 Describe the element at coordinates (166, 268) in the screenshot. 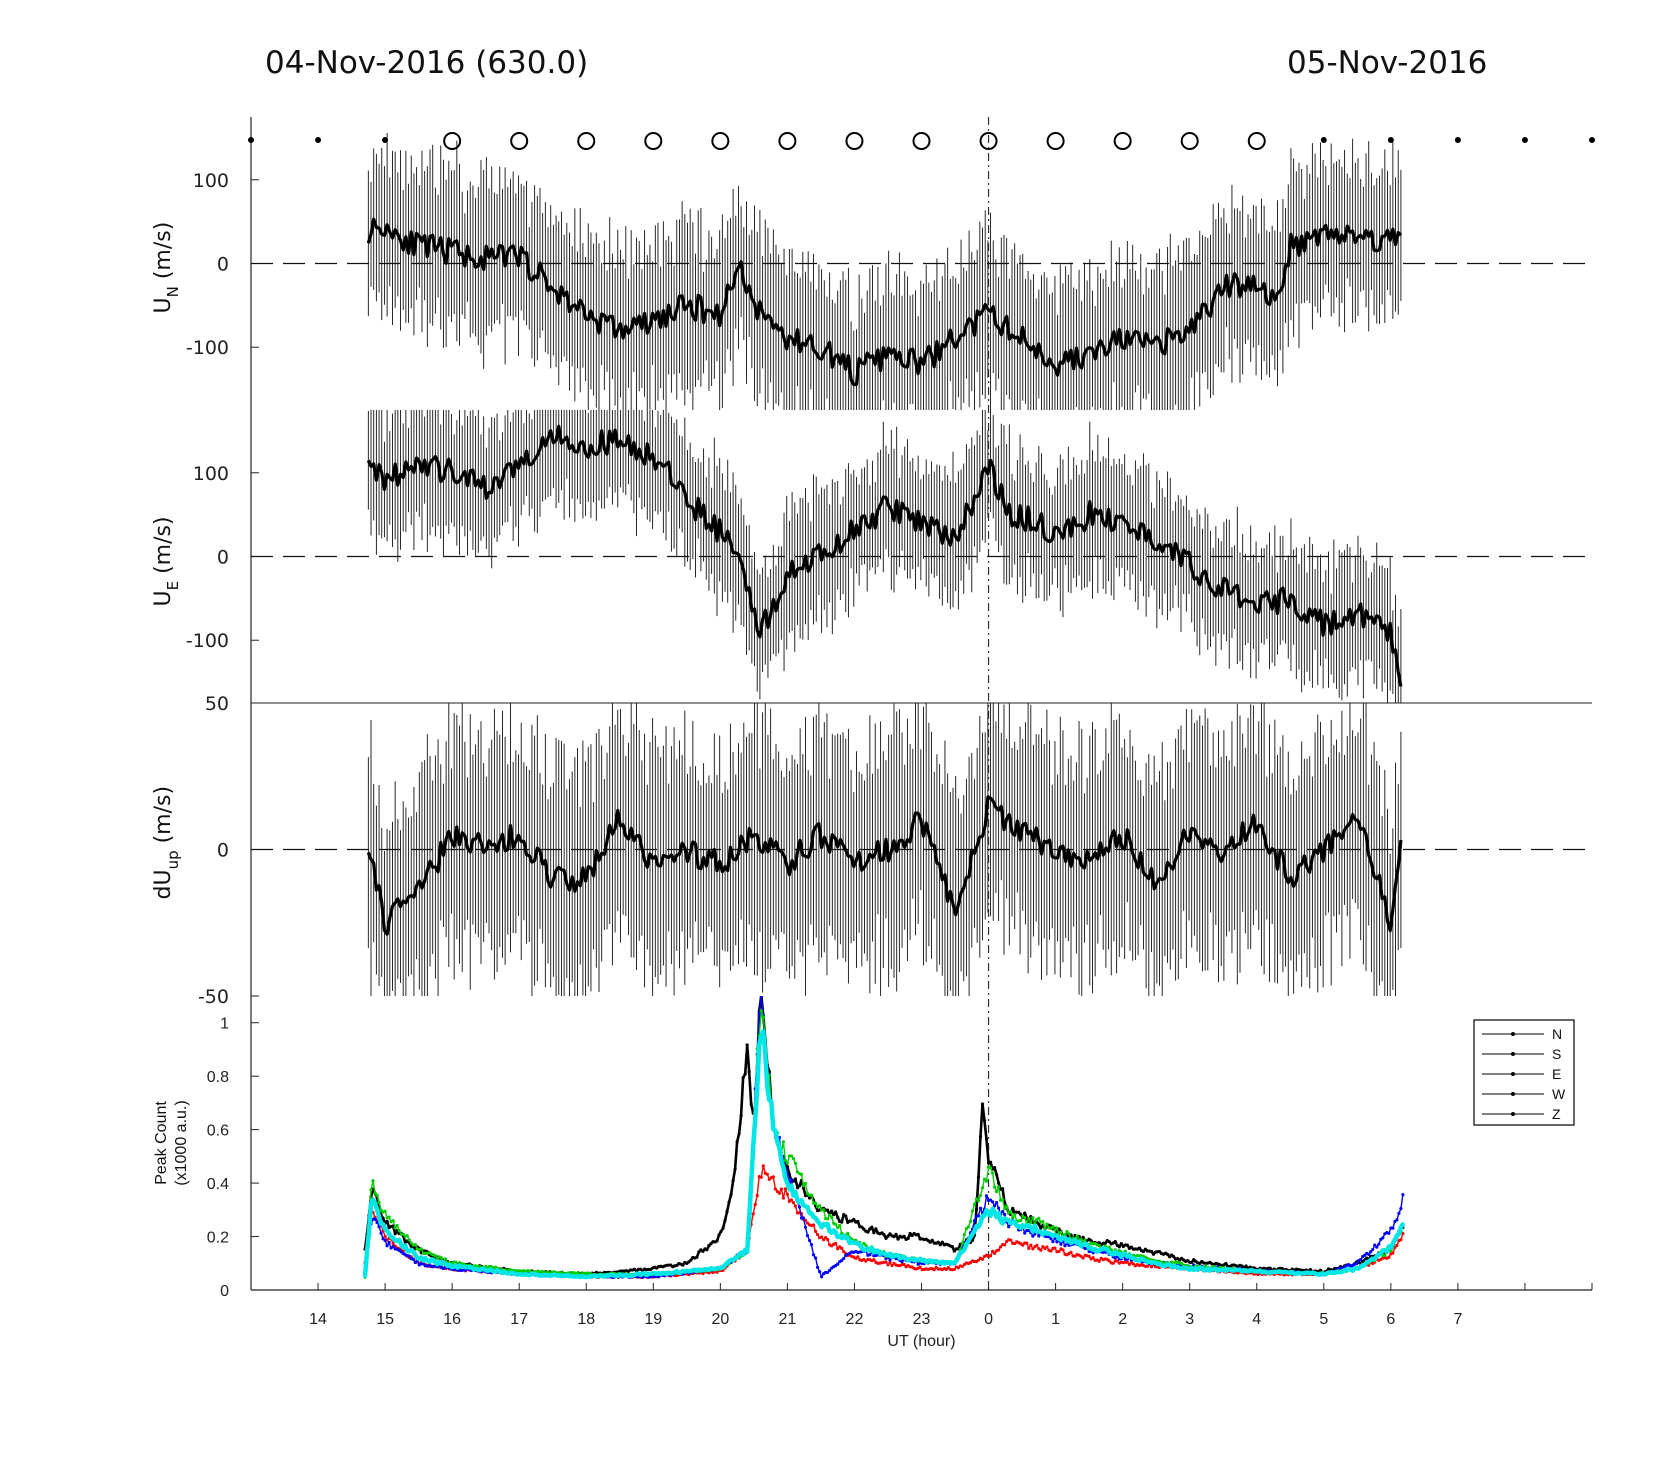

I see `y-axis-label: UN (m/s)` at that location.